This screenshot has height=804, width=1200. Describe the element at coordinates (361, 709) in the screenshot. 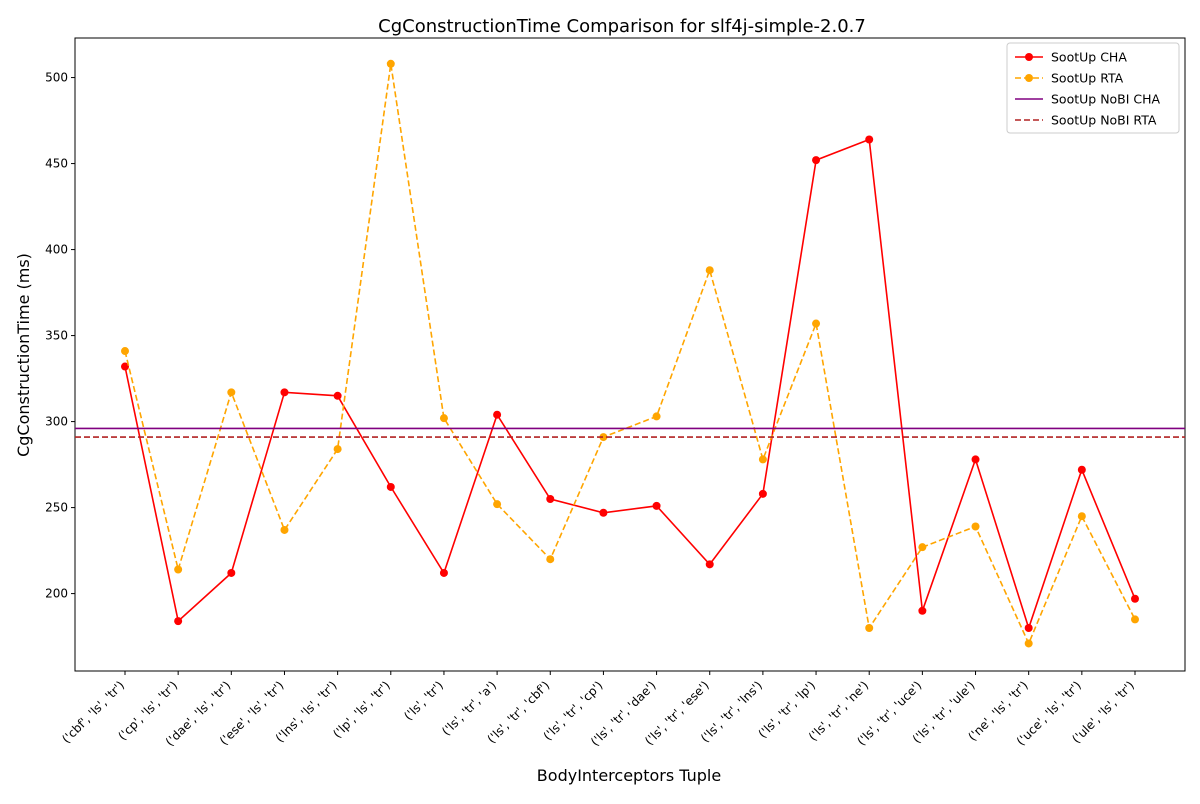

I see `x-tick-label: ('lp', 'ls', 'tr')` at that location.